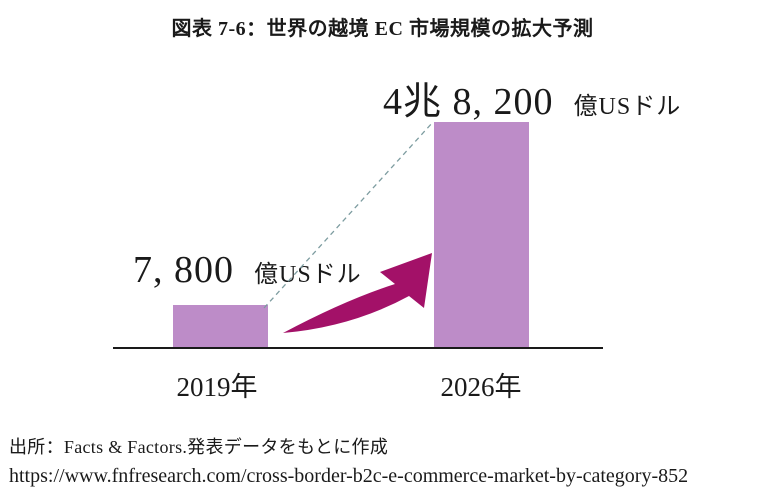  Describe the element at coordinates (468, 102) in the screenshot. I see `value-2026-number: 4兆 8, 200` at that location.